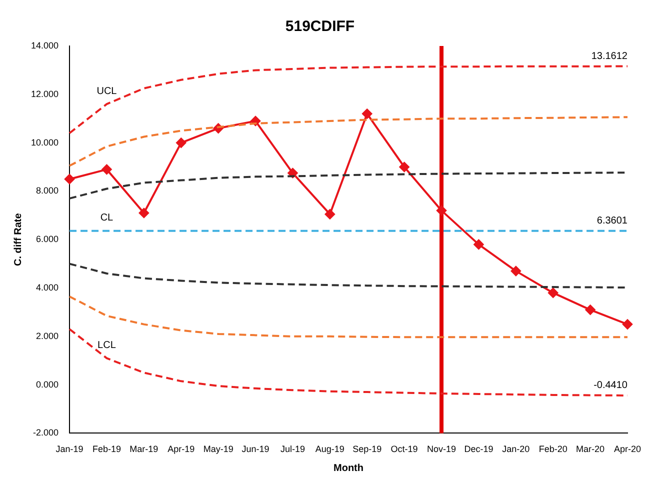  I want to click on x-tick-label: Jun-19, so click(256, 449).